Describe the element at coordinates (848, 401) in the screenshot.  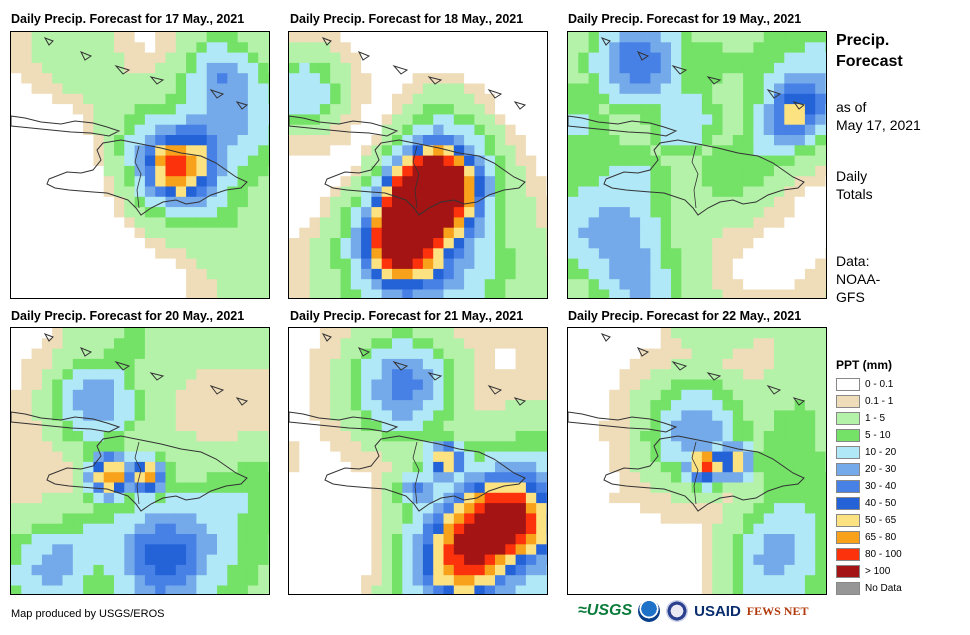
I see `legend-swatch` at that location.